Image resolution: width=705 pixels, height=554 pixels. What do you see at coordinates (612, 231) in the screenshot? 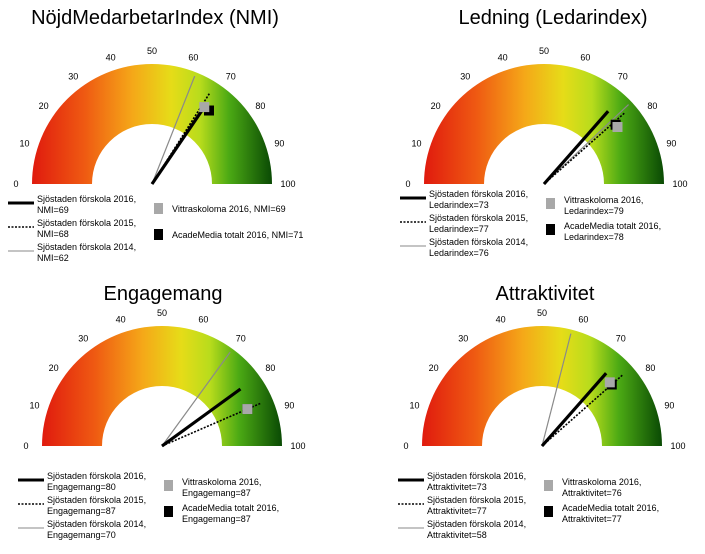
I see `legend-label: AcadeMedia totalt 2016, Ledarindex=78` at bounding box center [612, 231].